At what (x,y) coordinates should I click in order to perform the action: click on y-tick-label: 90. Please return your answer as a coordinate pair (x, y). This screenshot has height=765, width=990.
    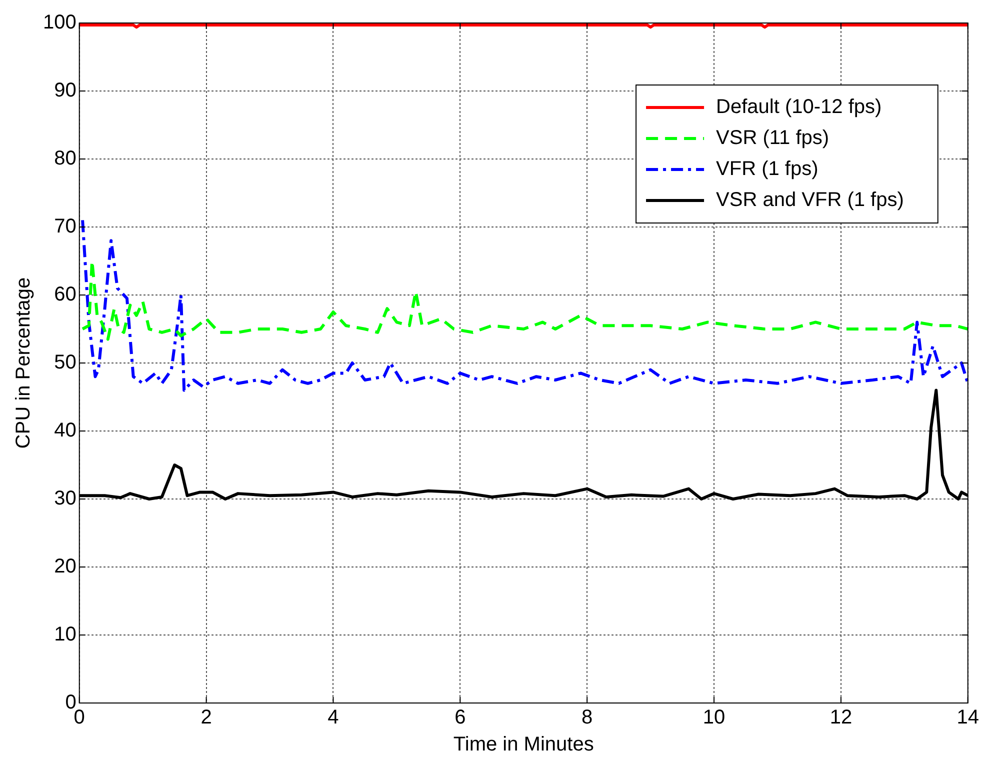
    Looking at the image, I should click on (65, 91).